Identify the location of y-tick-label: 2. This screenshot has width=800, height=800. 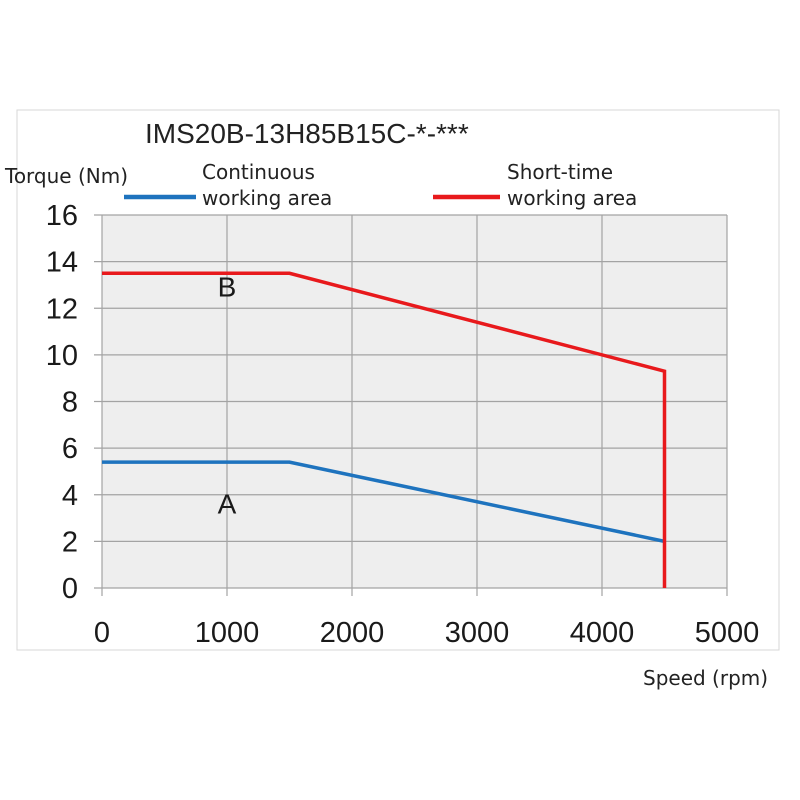
(70, 542).